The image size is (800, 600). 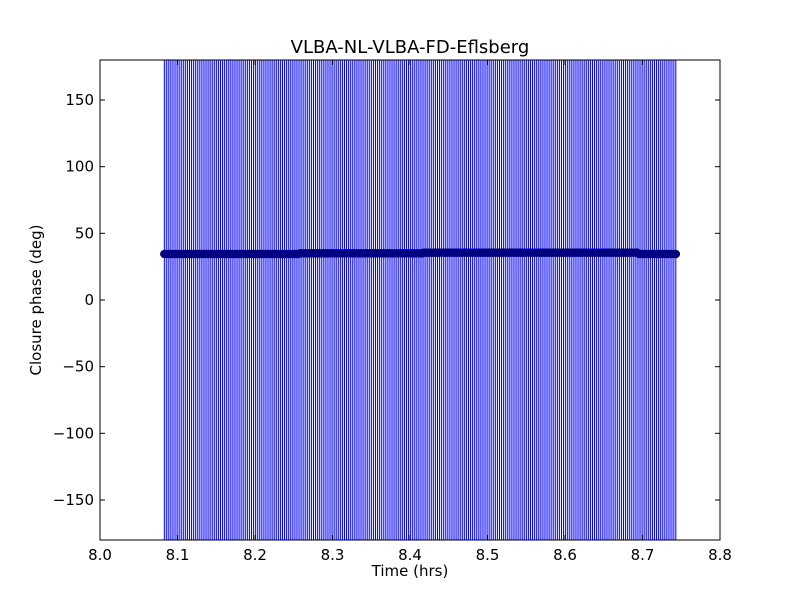 I want to click on x-tick-label: 8.7, so click(x=643, y=555).